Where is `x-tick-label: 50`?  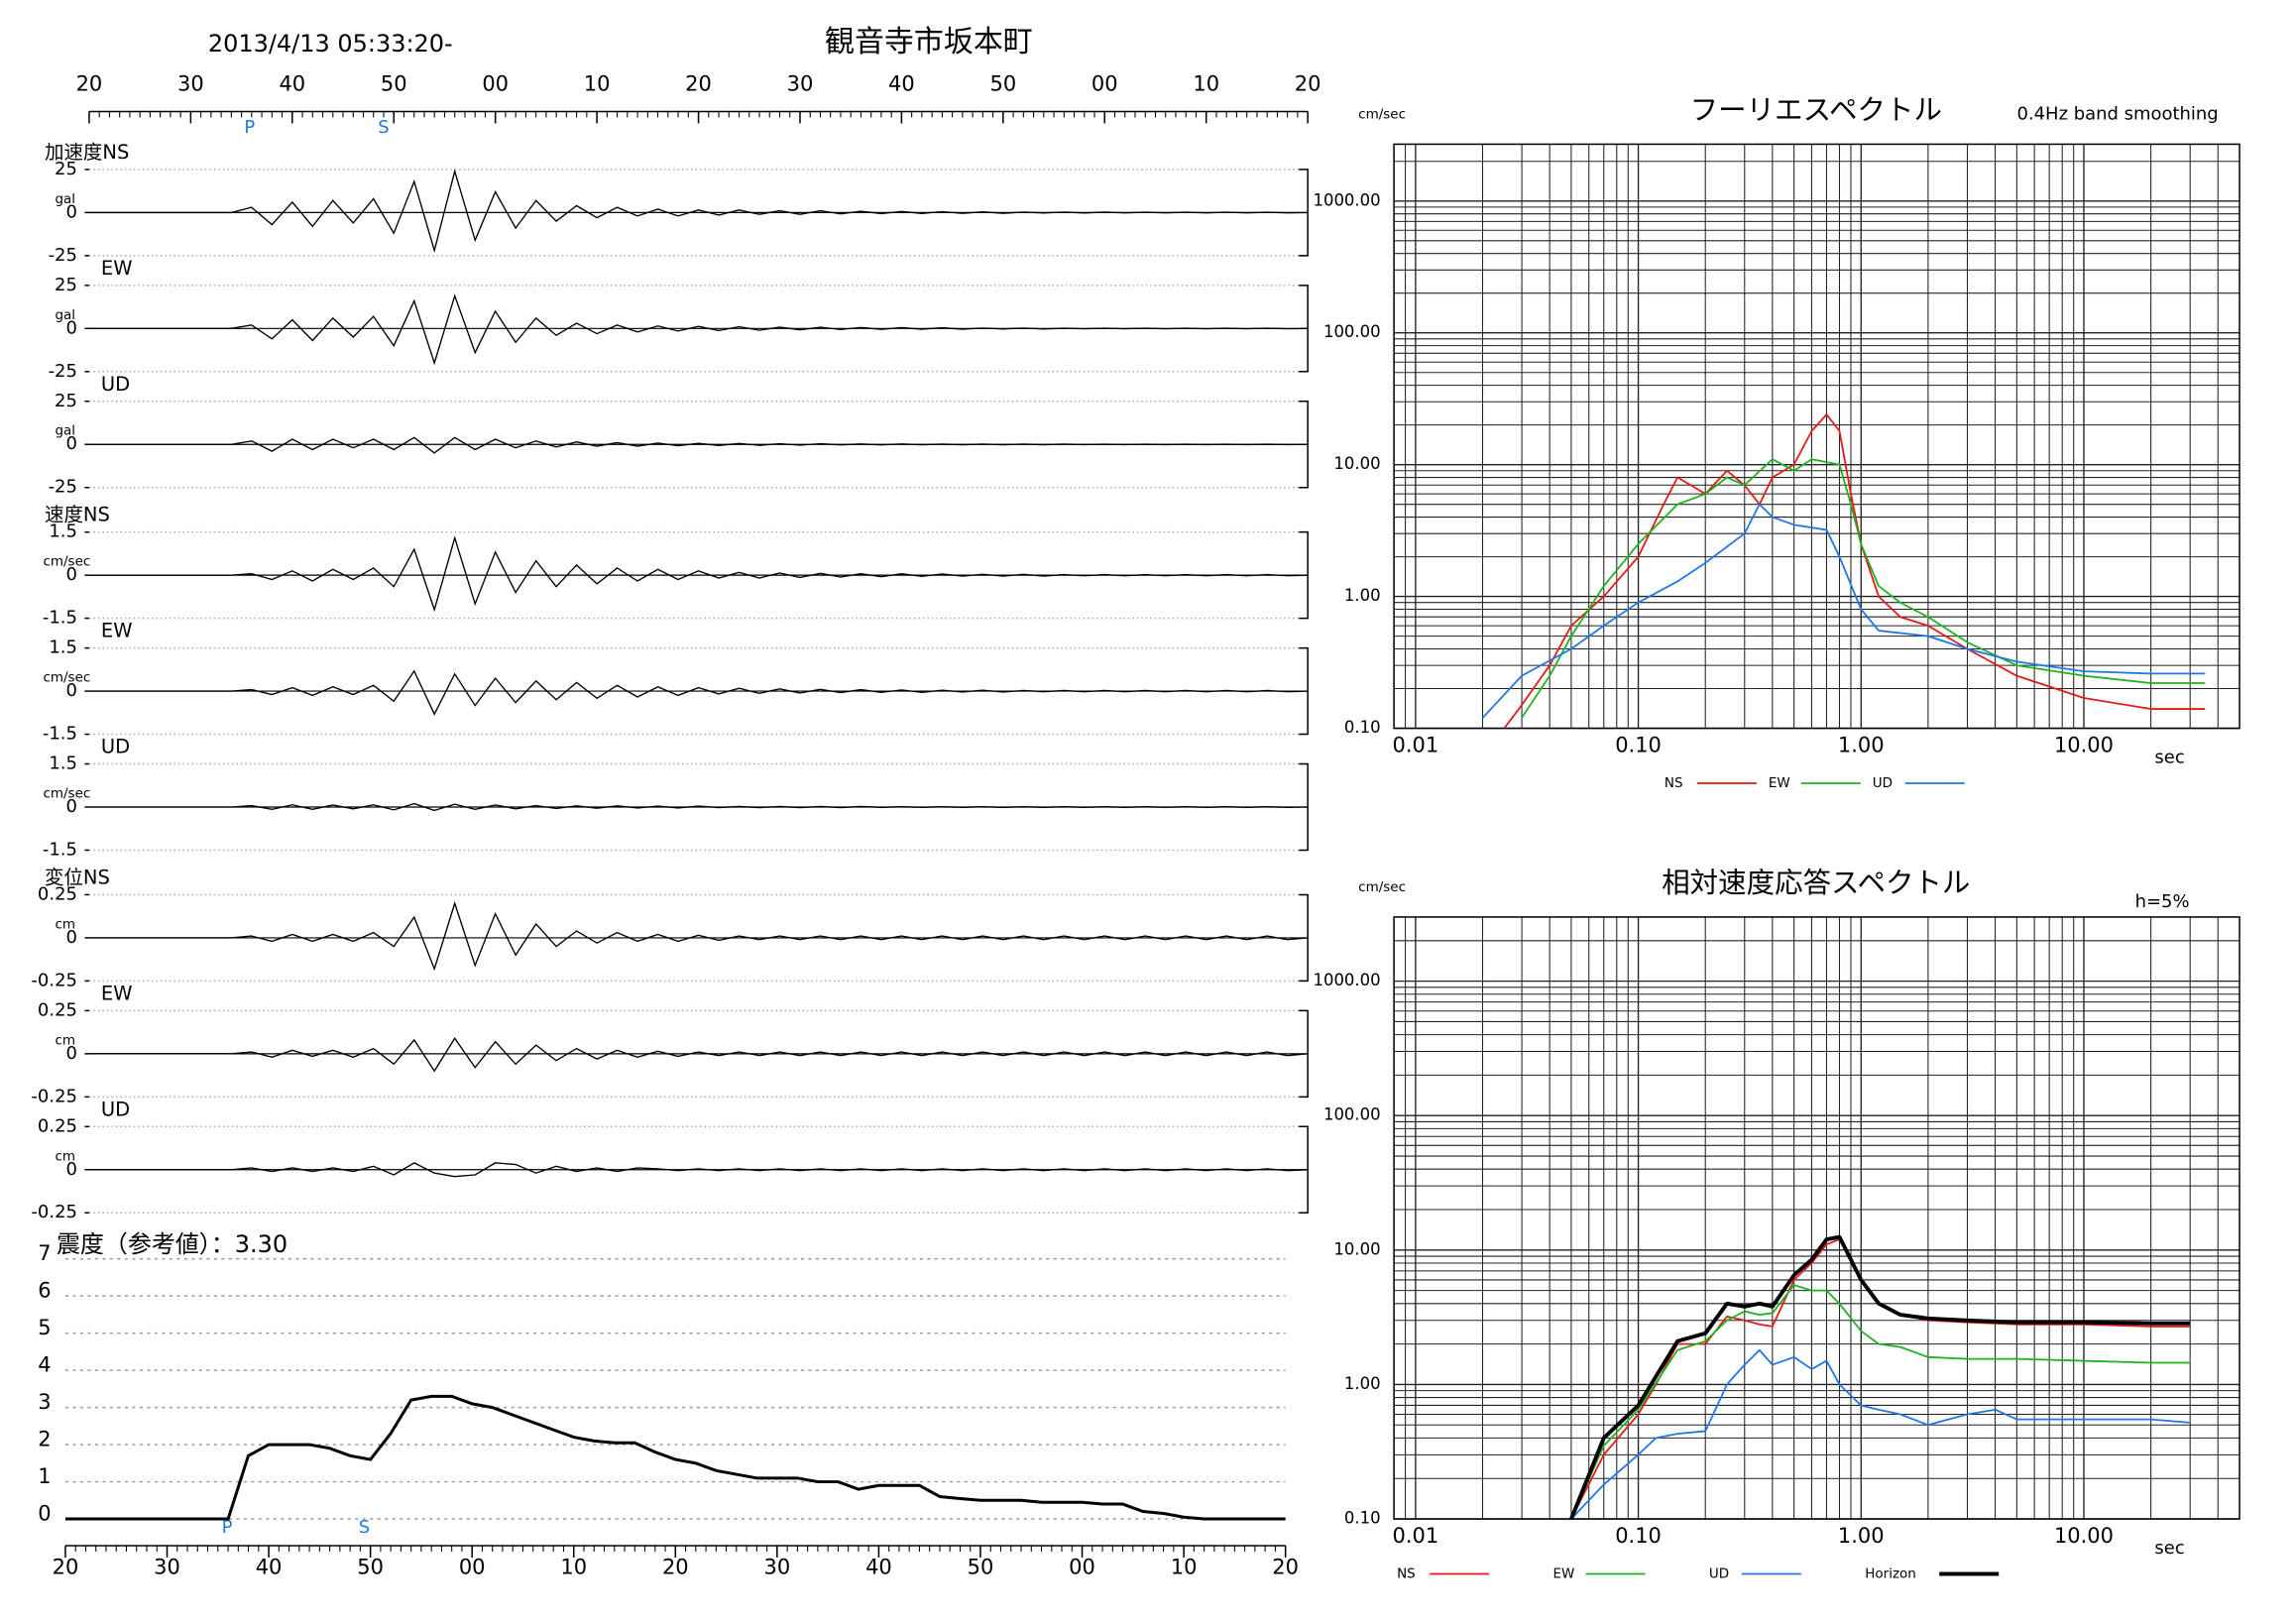 x-tick-label: 50 is located at coordinates (371, 1567).